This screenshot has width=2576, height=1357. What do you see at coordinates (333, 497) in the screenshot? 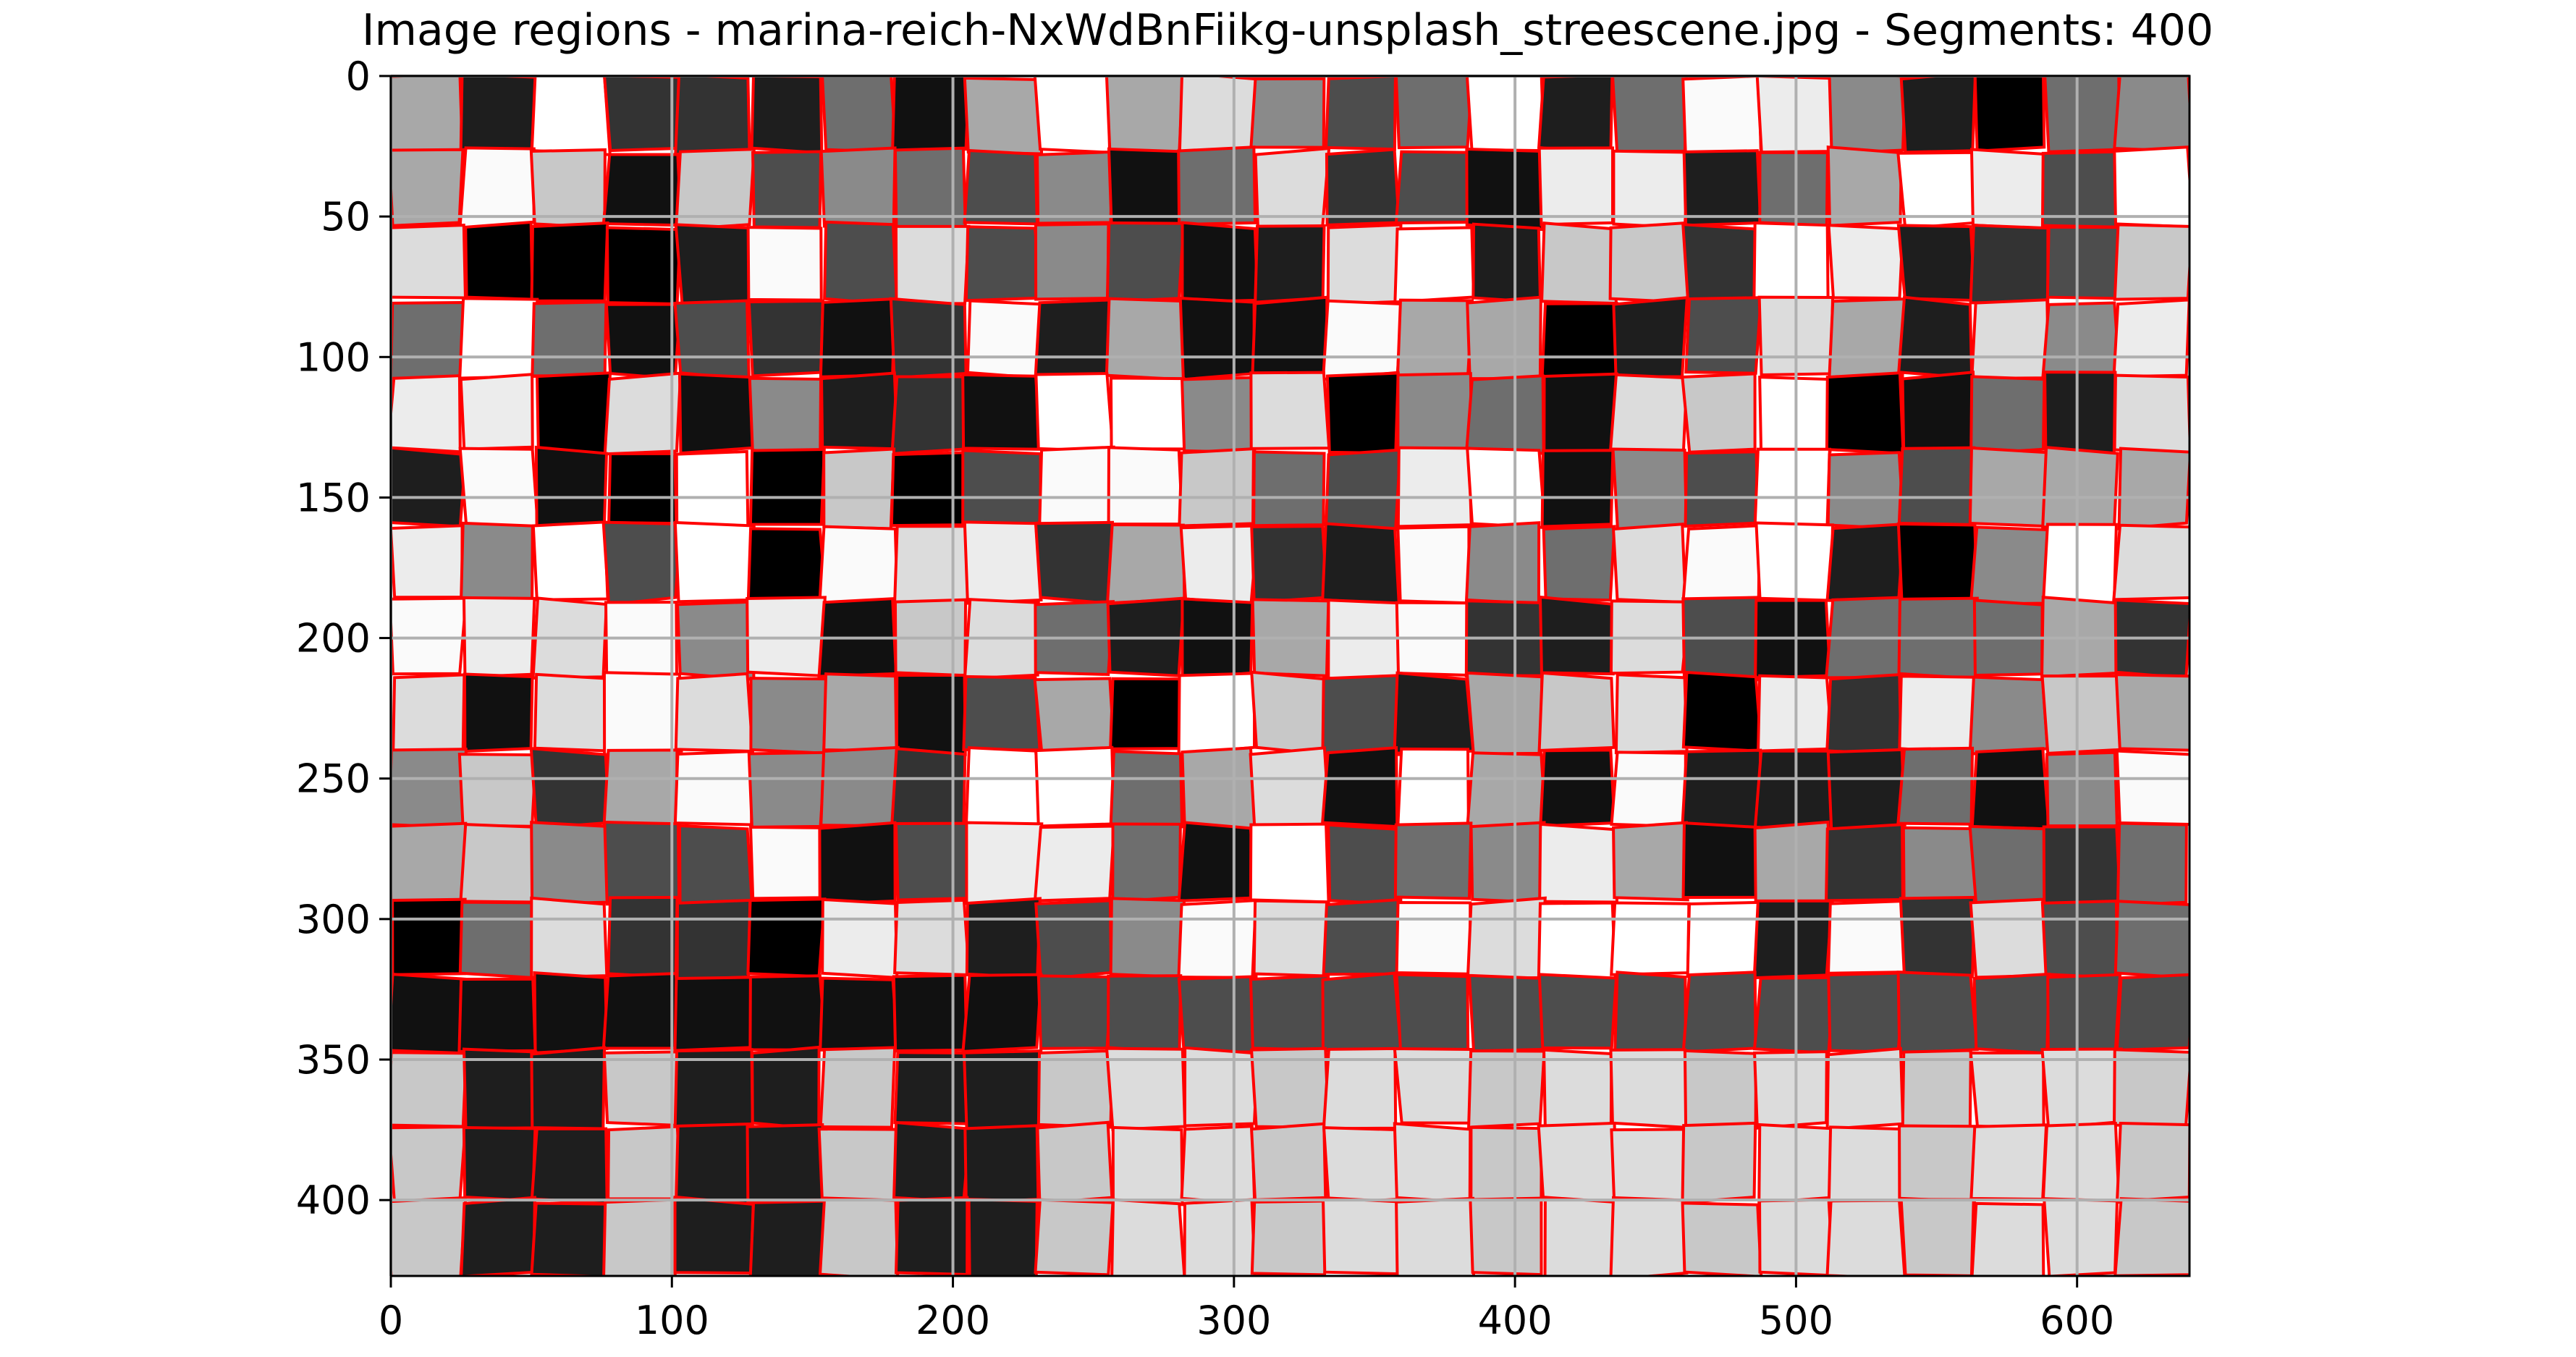
I see `y-tick-label: 150` at bounding box center [333, 497].